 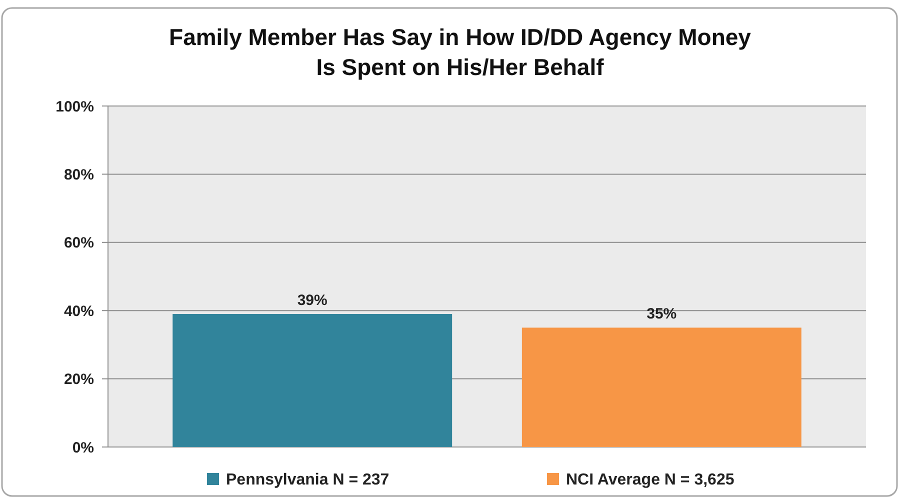 What do you see at coordinates (312, 301) in the screenshot?
I see `text: 39%` at bounding box center [312, 301].